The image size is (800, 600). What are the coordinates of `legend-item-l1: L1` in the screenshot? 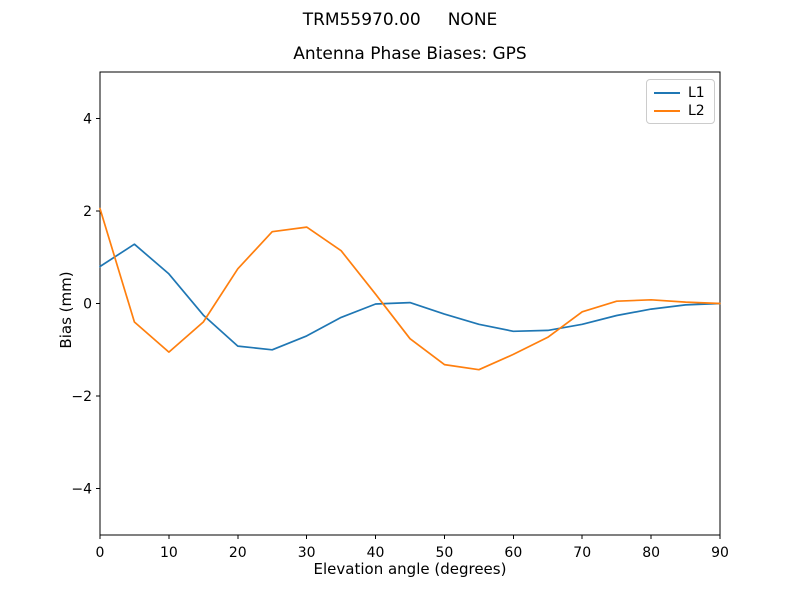 It's located at (680, 93).